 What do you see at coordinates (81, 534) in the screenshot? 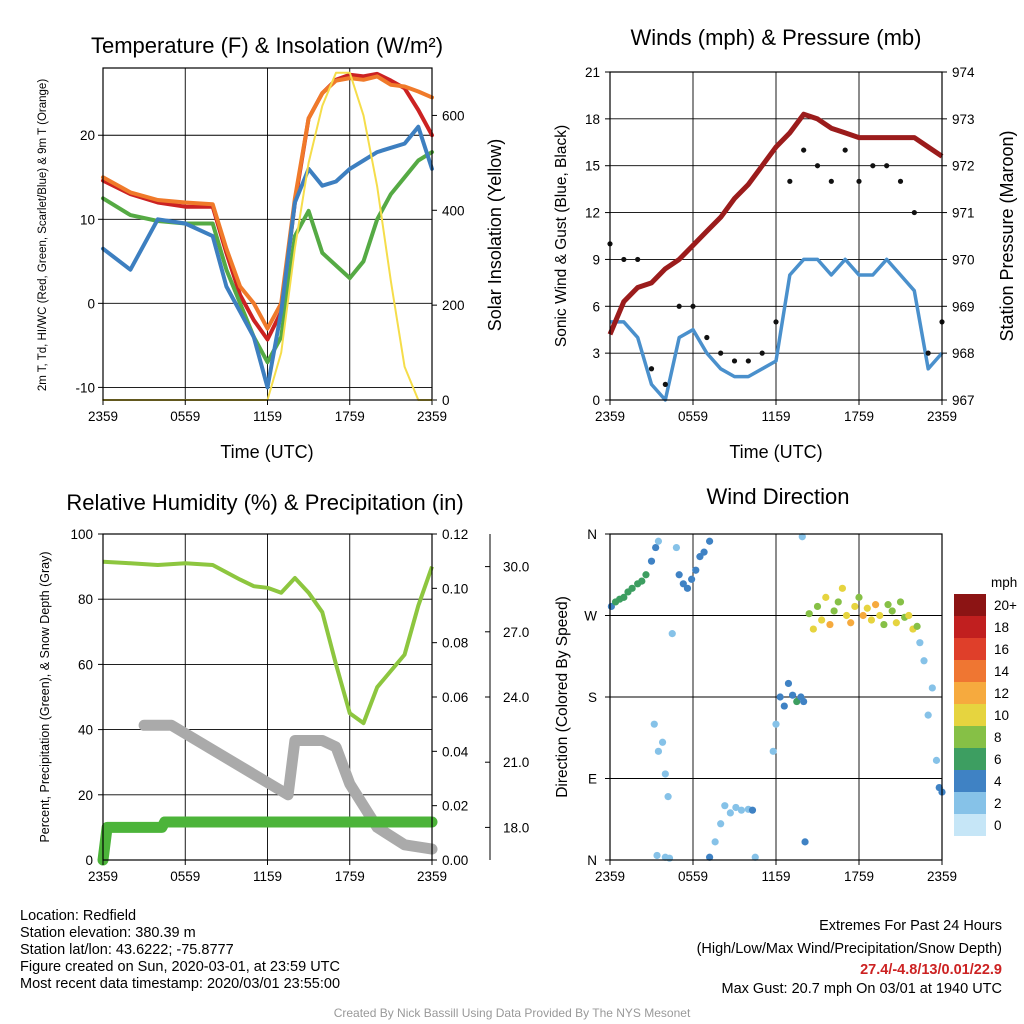
I see `y-tick-label: 100` at bounding box center [81, 534].